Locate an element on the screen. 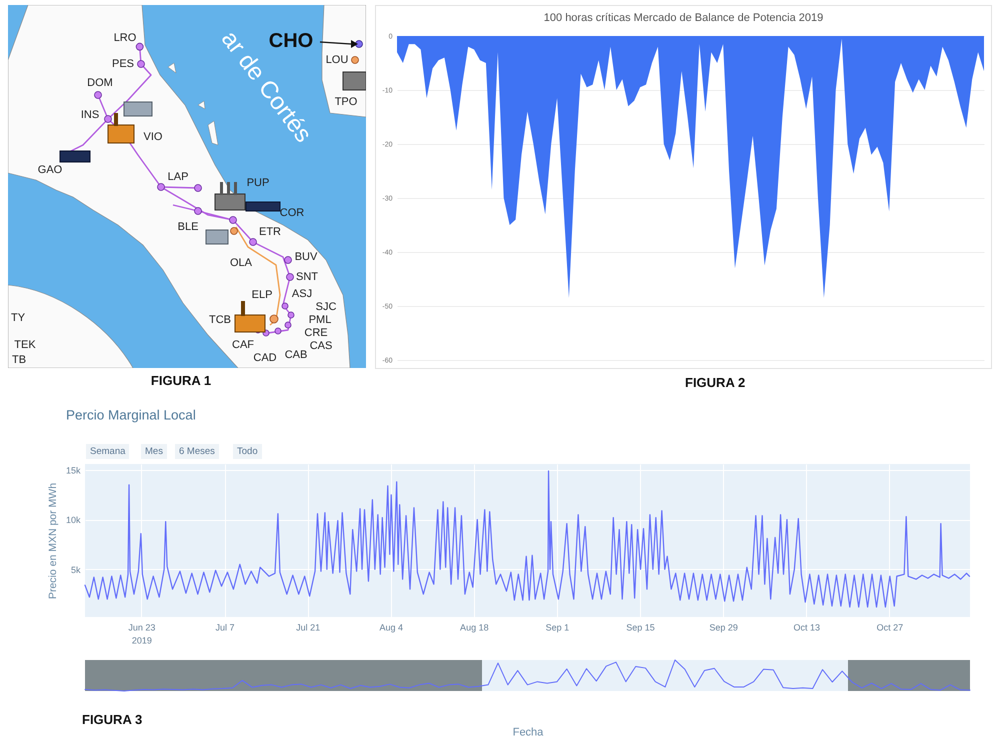  text: SJC is located at coordinates (326, 307).